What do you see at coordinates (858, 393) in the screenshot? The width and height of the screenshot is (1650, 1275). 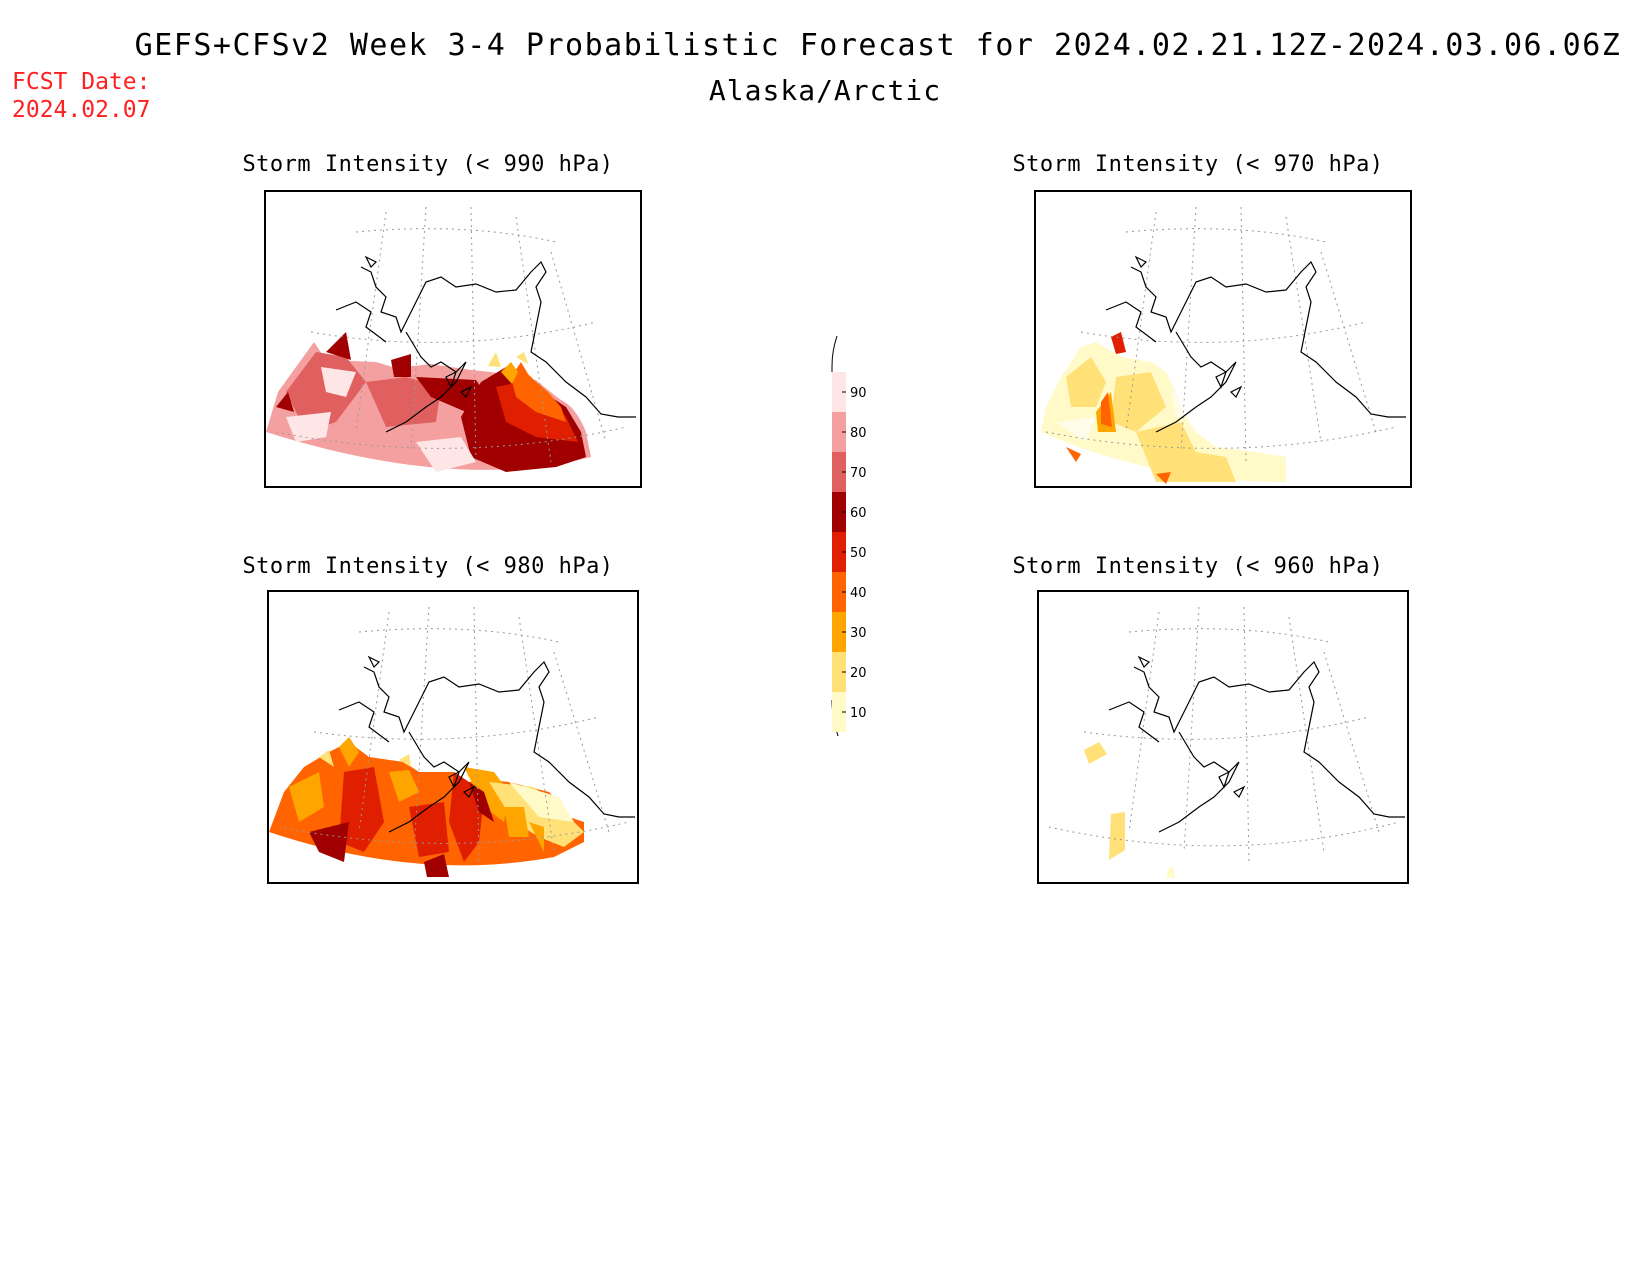 I see `colorbar-tick-label: 90` at bounding box center [858, 393].